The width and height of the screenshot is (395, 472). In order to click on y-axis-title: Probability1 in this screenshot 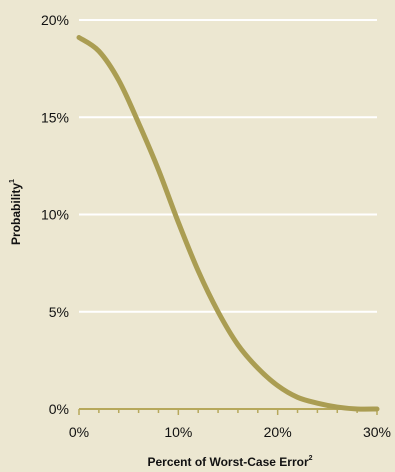, I will do `click(16, 212)`.